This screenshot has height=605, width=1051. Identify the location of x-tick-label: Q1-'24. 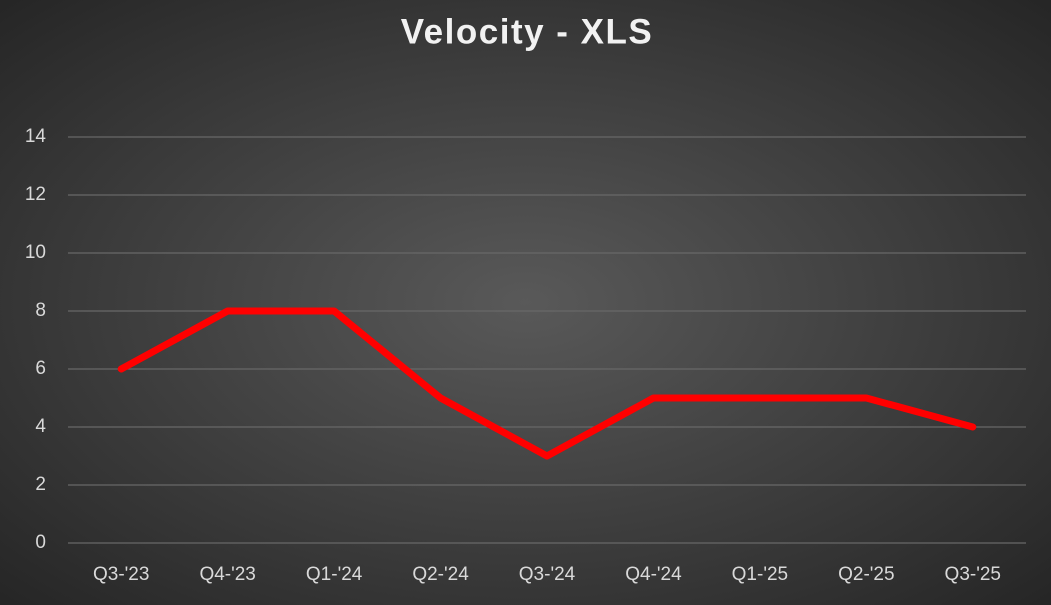
(334, 574).